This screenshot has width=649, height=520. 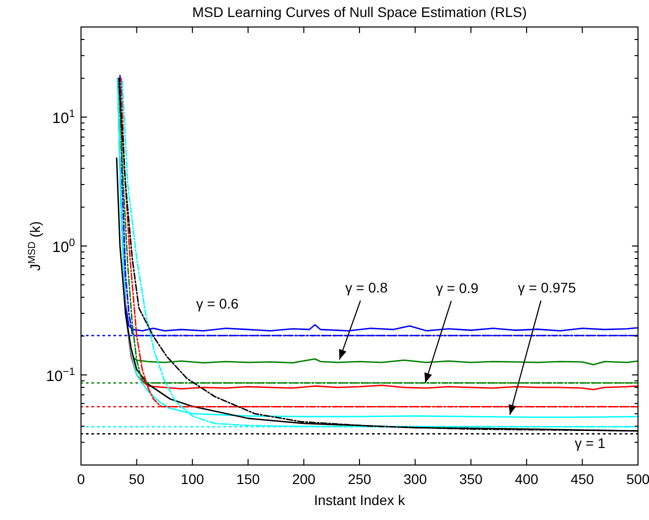 I want to click on chart-title: MSD Learning Curves of Null Space Estimation (RLS), so click(x=359, y=12).